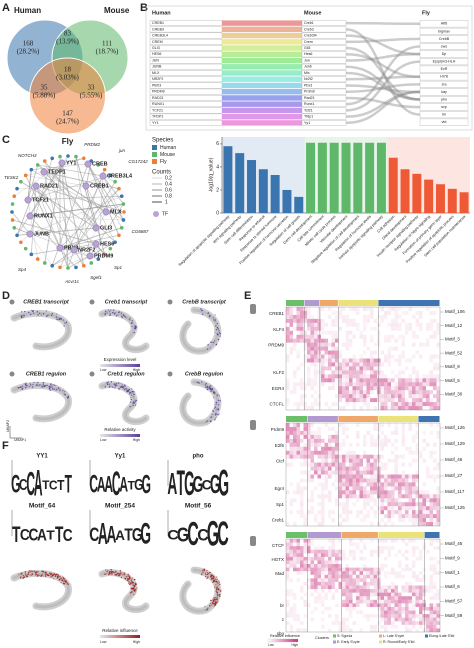 The image size is (474, 648). Describe the element at coordinates (96, 277) in the screenshot. I see `network-gene-label: Sgef1` at that location.